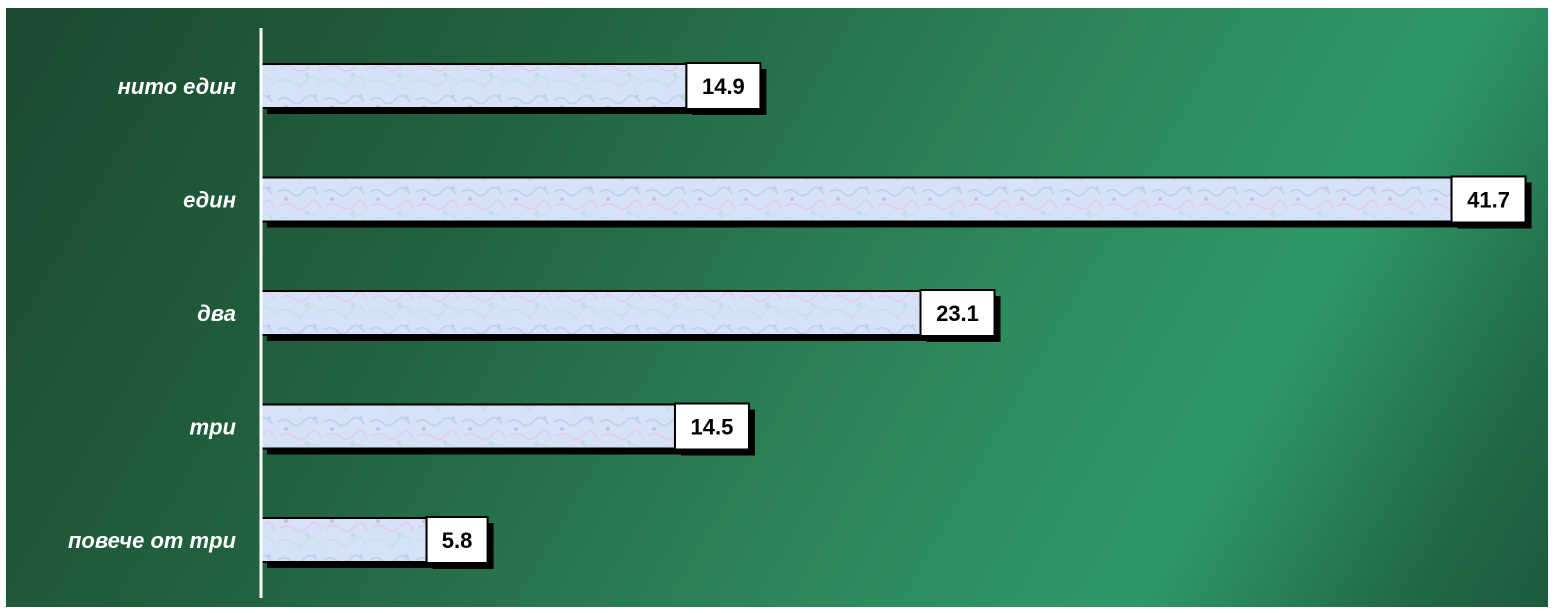 The width and height of the screenshot is (1554, 613). What do you see at coordinates (1488, 200) in the screenshot?
I see `data-label: 41.7` at bounding box center [1488, 200].